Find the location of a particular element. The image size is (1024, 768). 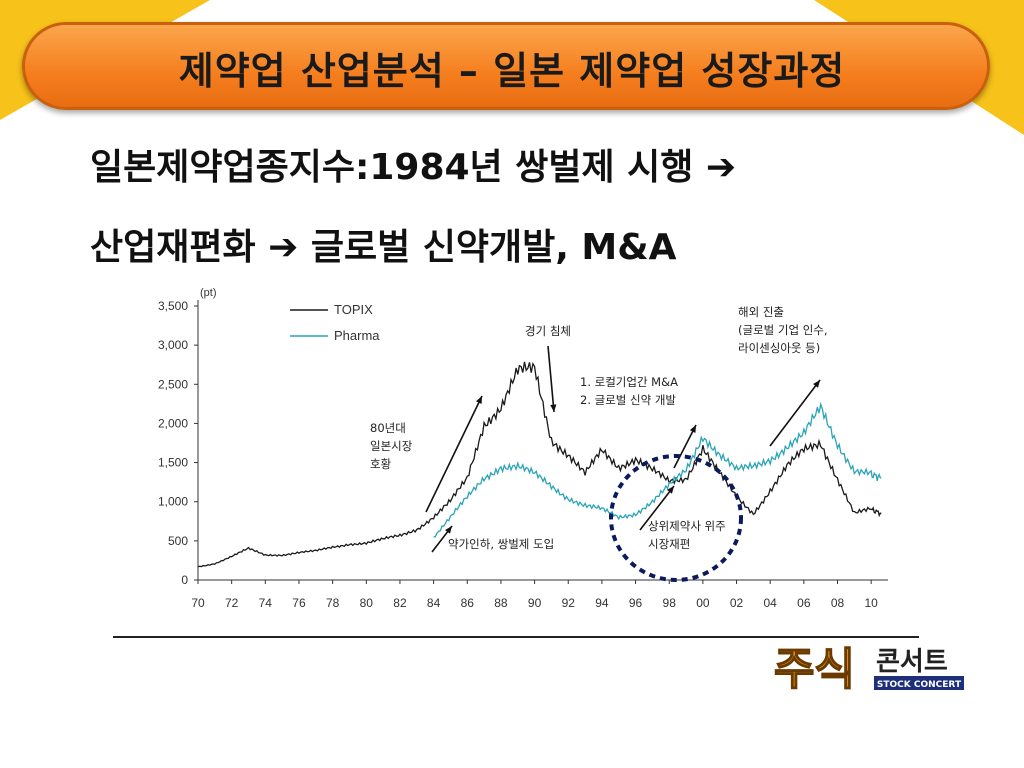

divider-line is located at coordinates (516, 637).